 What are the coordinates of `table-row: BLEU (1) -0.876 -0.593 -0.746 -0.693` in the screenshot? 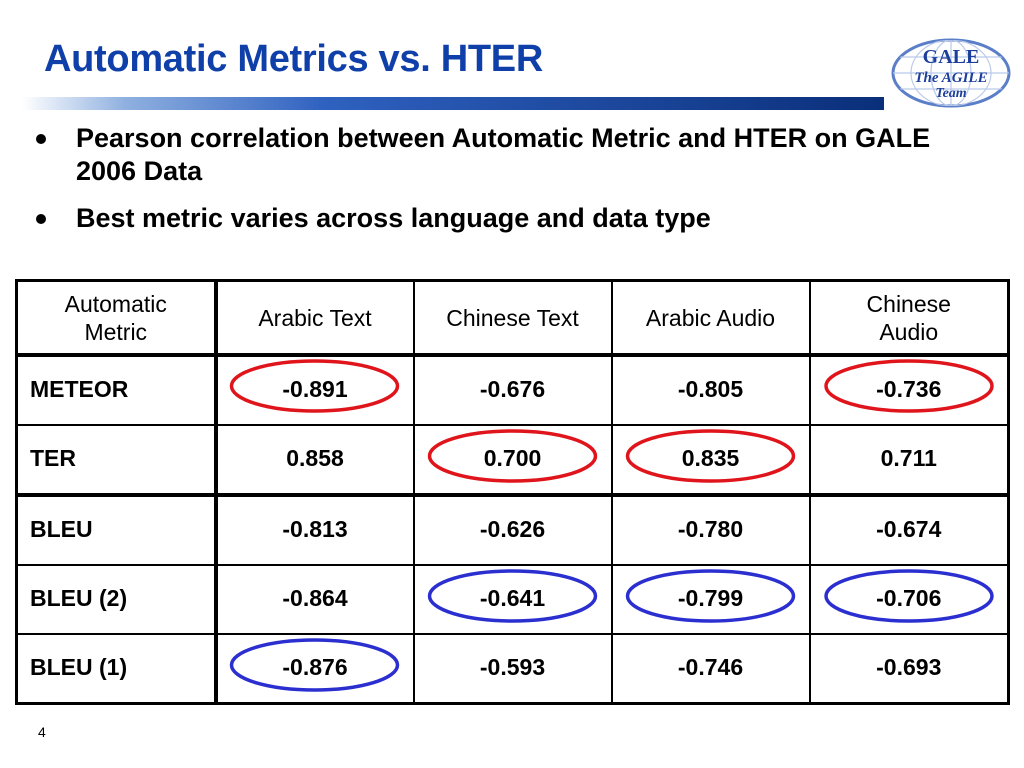 It's located at (512, 669).